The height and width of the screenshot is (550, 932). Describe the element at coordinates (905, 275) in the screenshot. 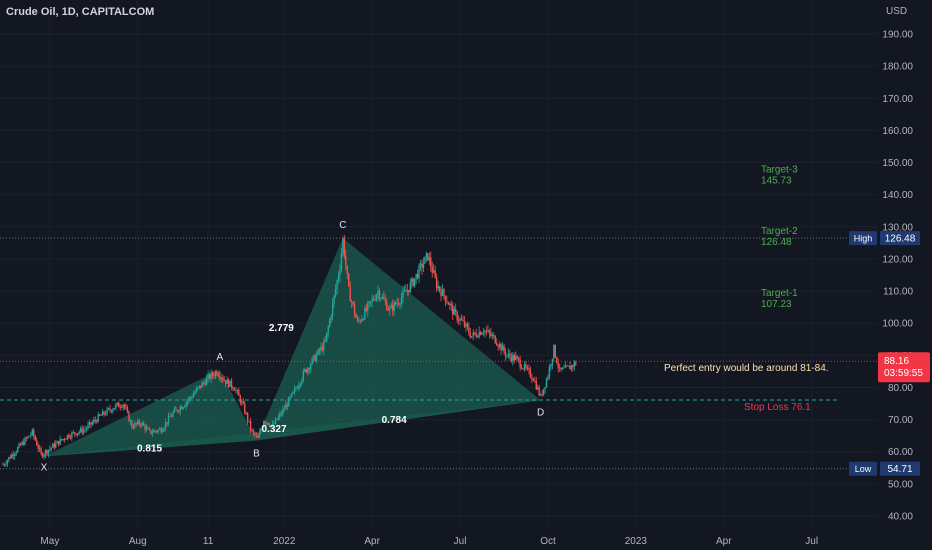

I see `price-axis-panel` at that location.